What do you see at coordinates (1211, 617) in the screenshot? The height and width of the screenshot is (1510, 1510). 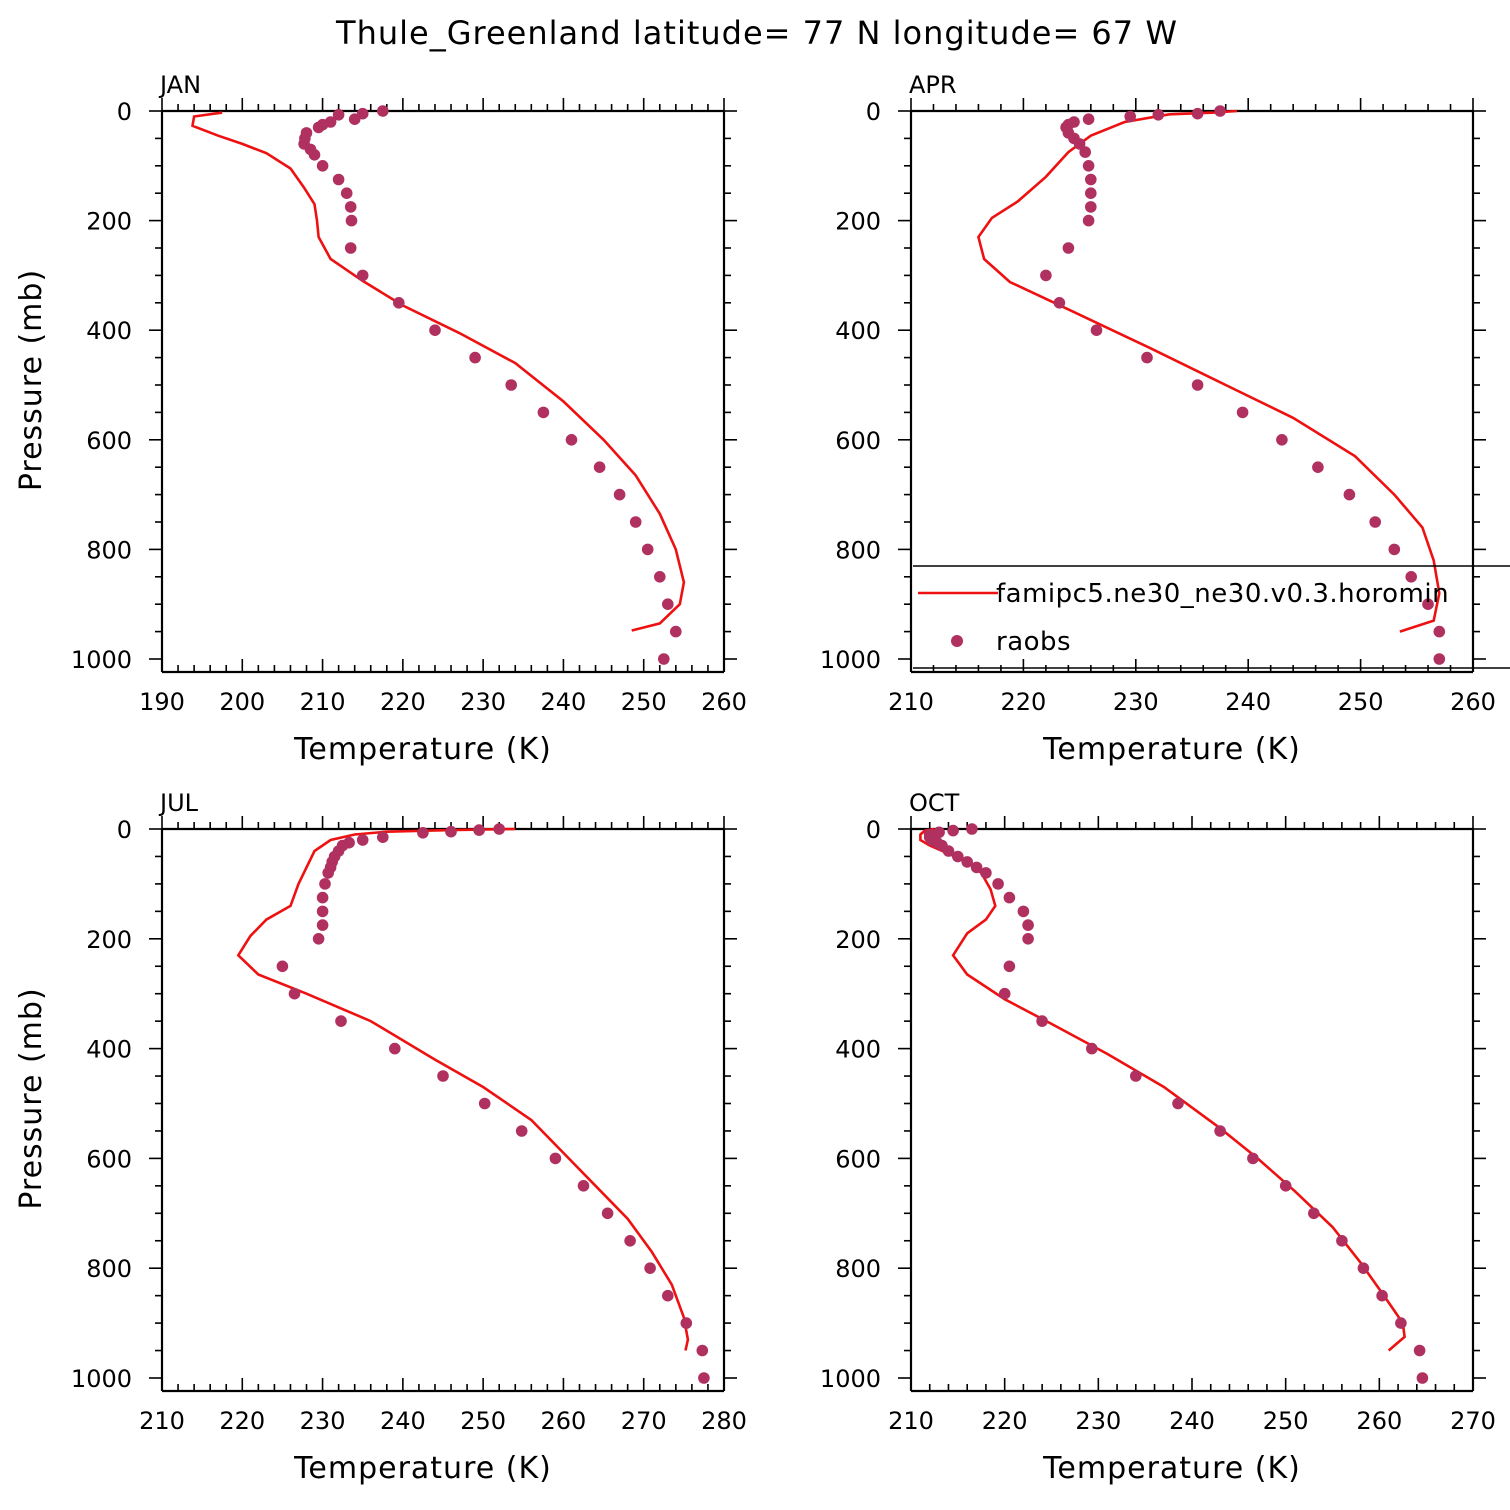 I see `legend: famipc5.ne30_ne30.v0.3.horomin raobs` at bounding box center [1211, 617].